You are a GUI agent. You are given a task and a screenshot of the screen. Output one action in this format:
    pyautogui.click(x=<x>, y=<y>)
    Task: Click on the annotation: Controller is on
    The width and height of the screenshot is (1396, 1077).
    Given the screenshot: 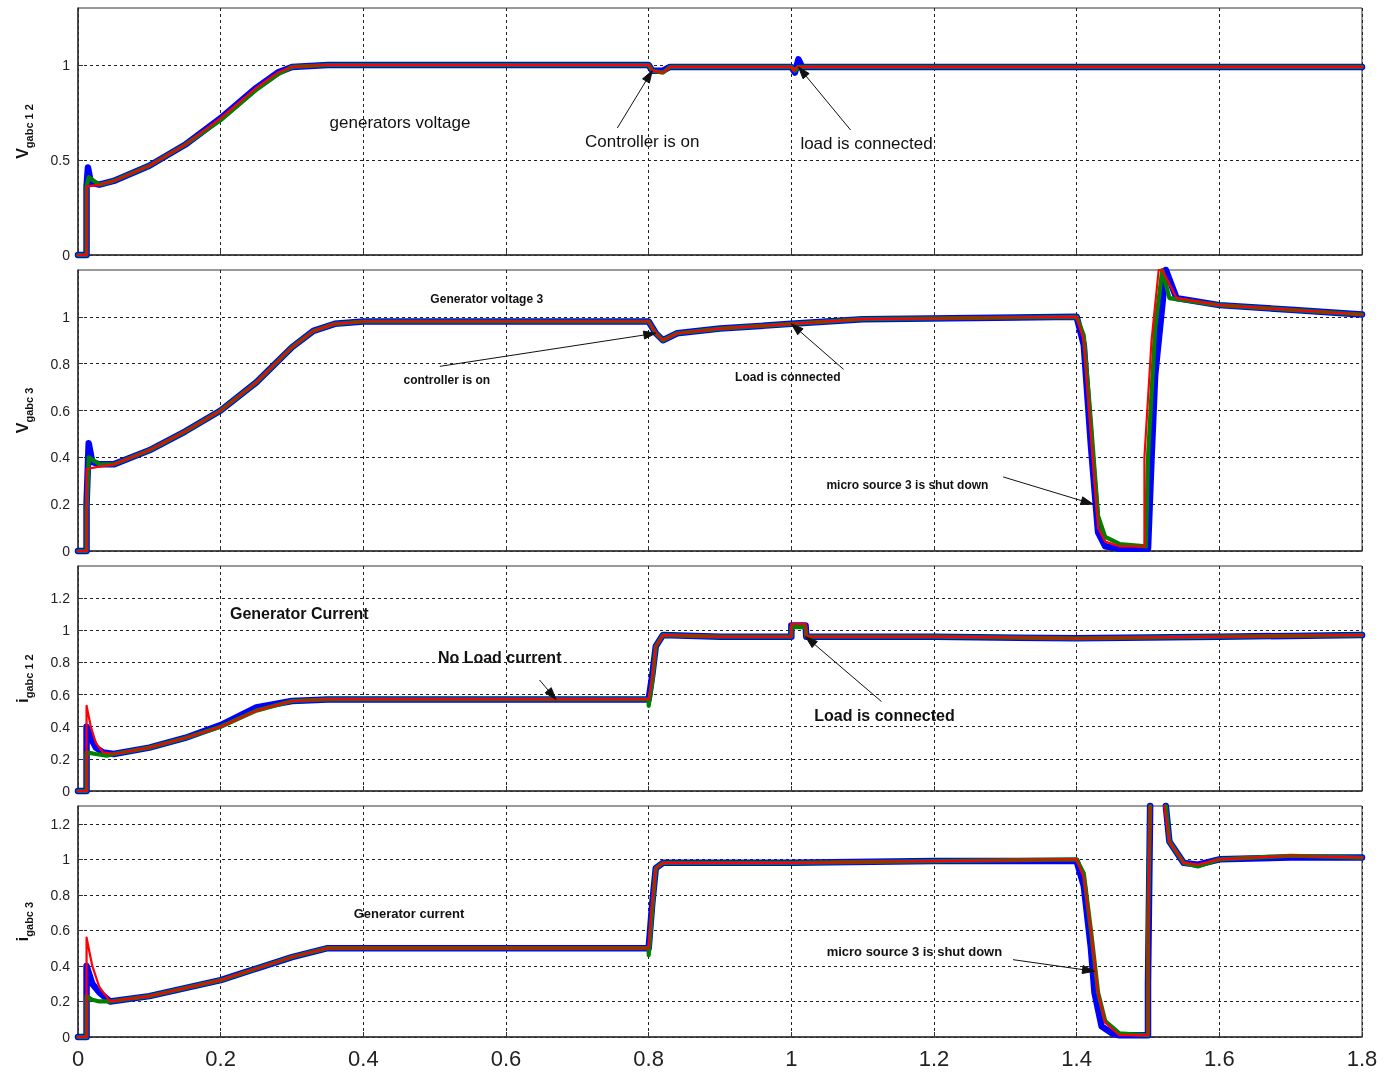 What is the action you would take?
    pyautogui.click(x=642, y=141)
    